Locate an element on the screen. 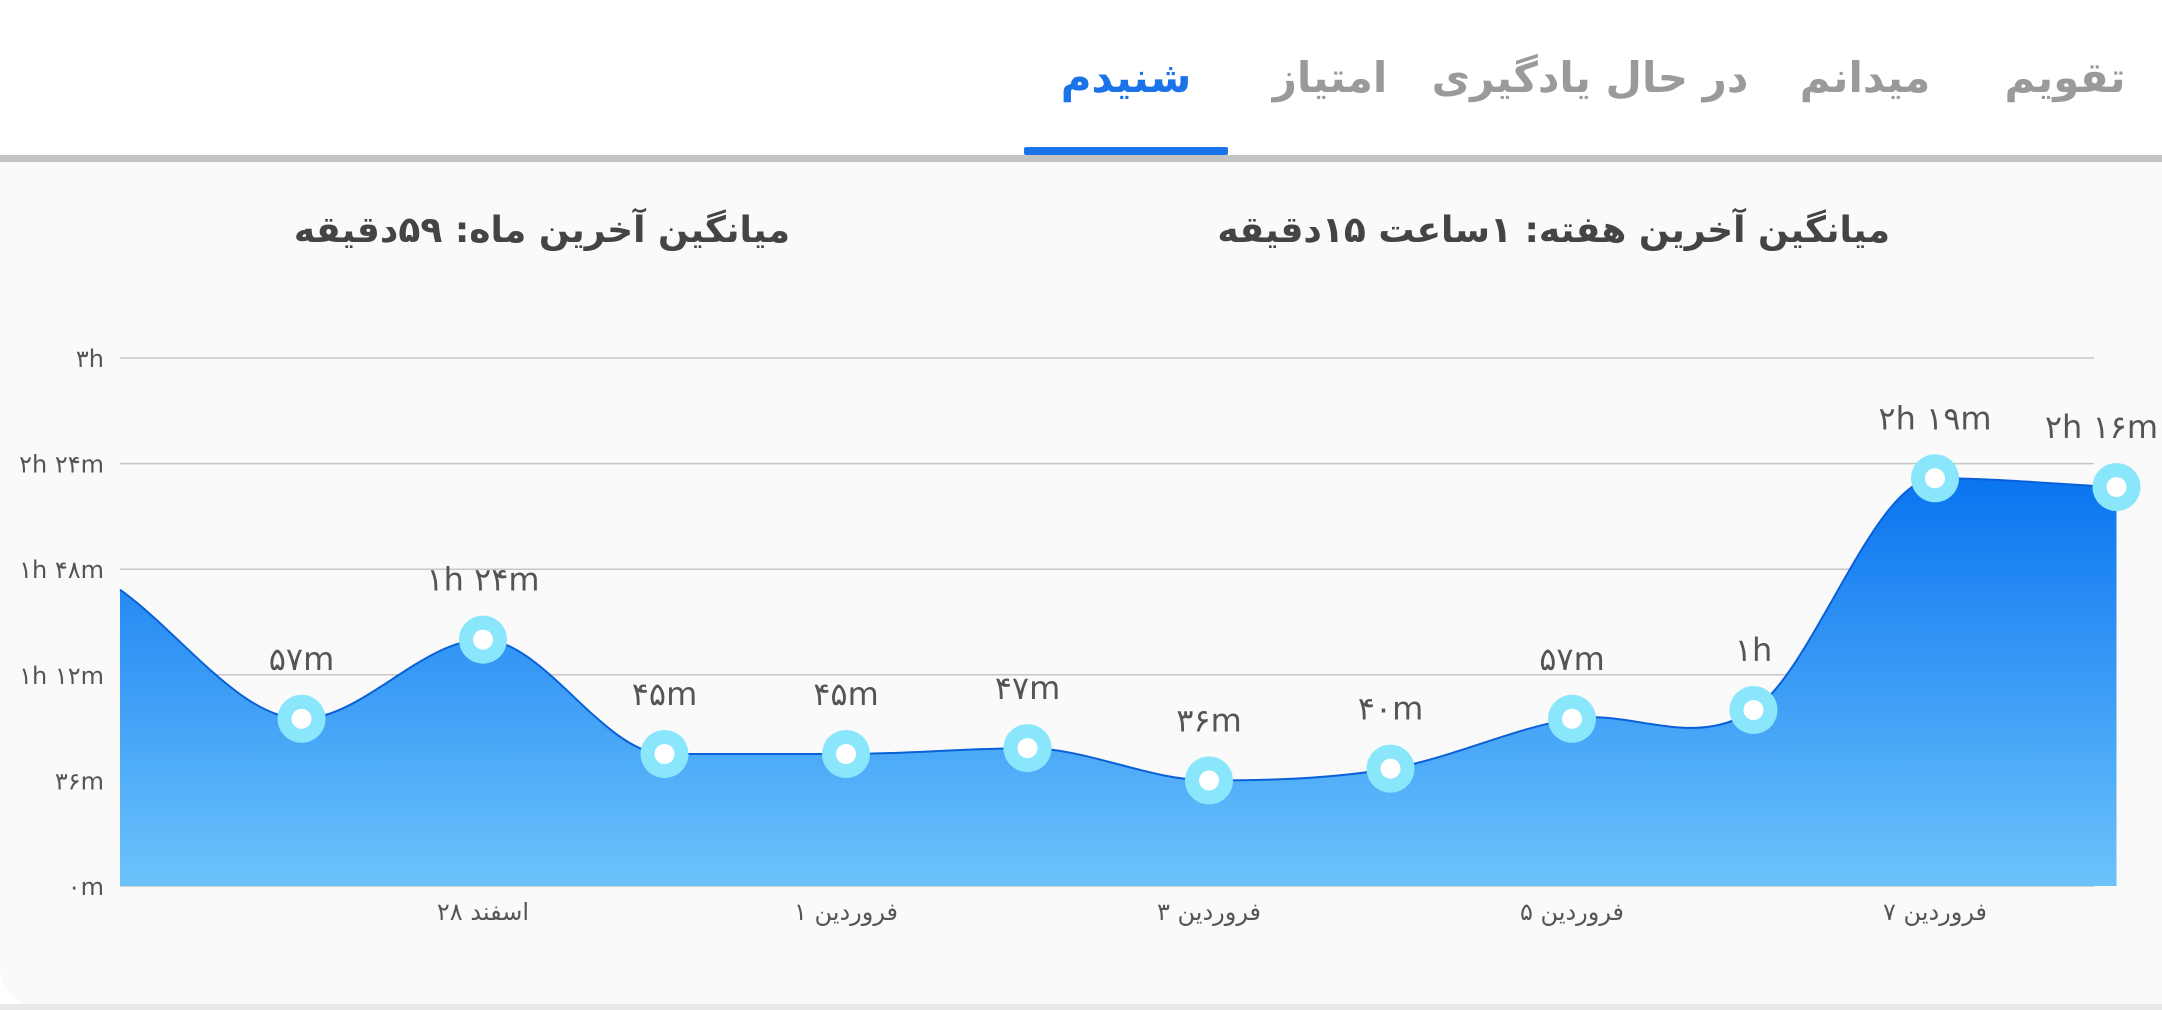 This screenshot has height=1010, width=2162. bottom-edge is located at coordinates (1081, 1007).